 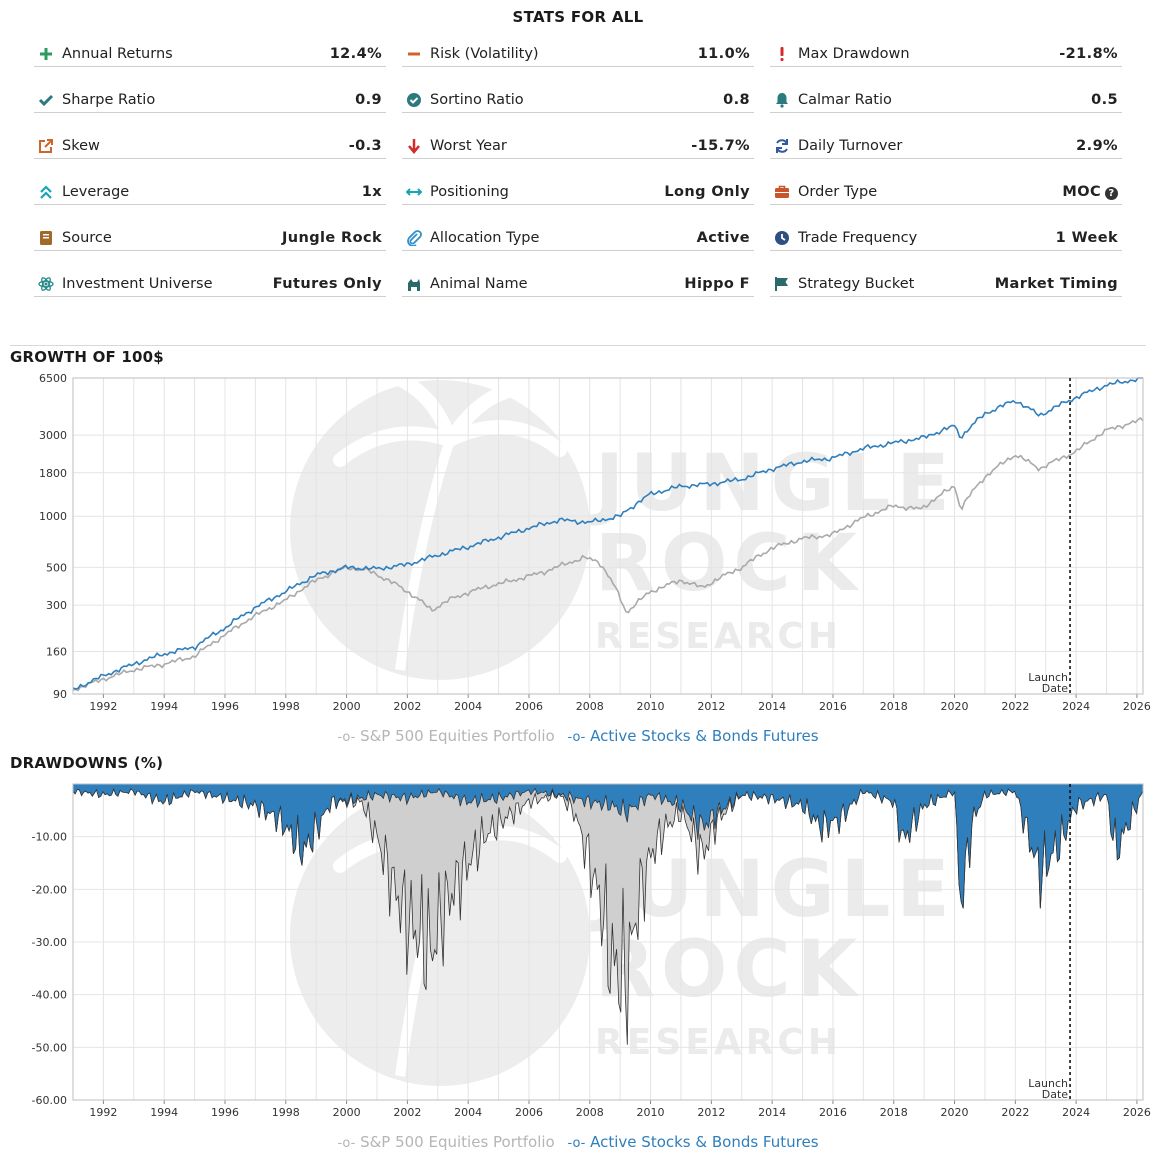 What do you see at coordinates (529, 706) in the screenshot?
I see `x-tick-label: 2006` at bounding box center [529, 706].